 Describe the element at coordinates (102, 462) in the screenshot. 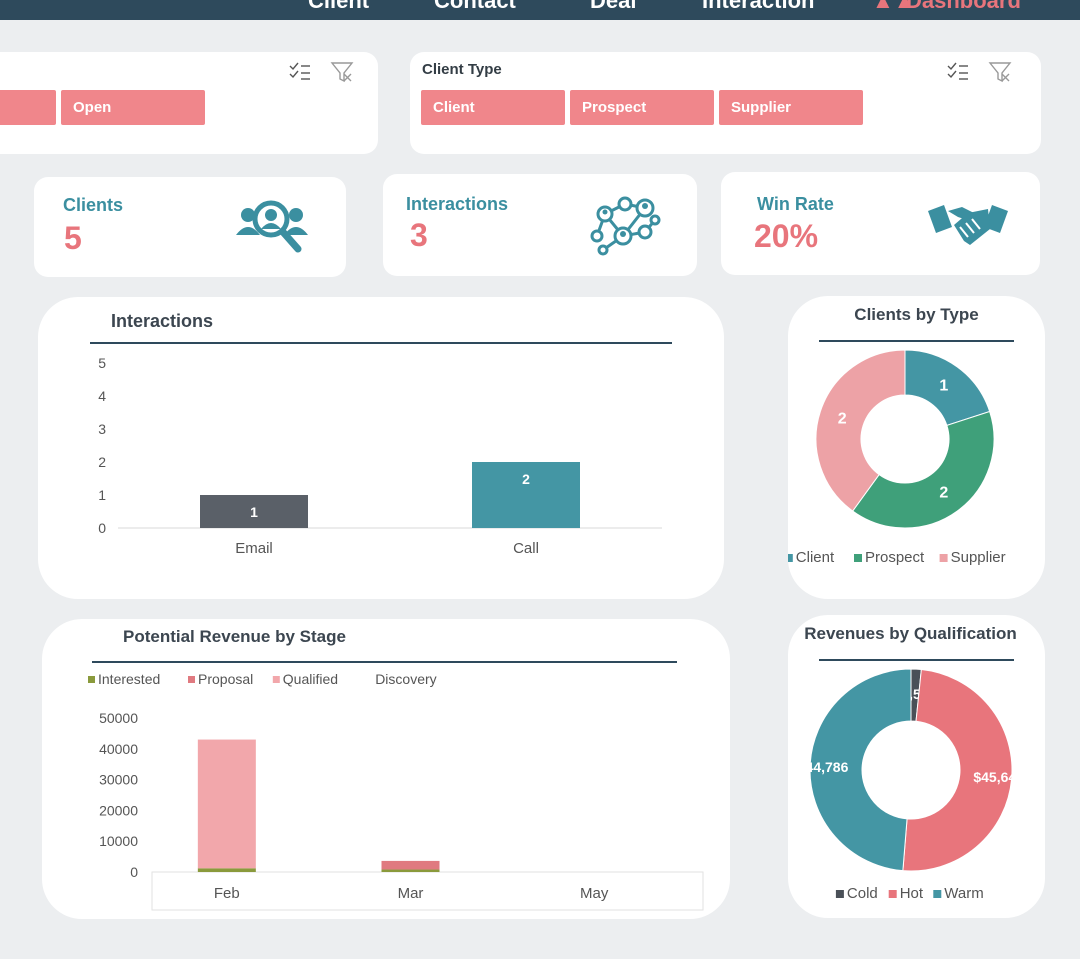

I see `y-tick-label: 2` at that location.